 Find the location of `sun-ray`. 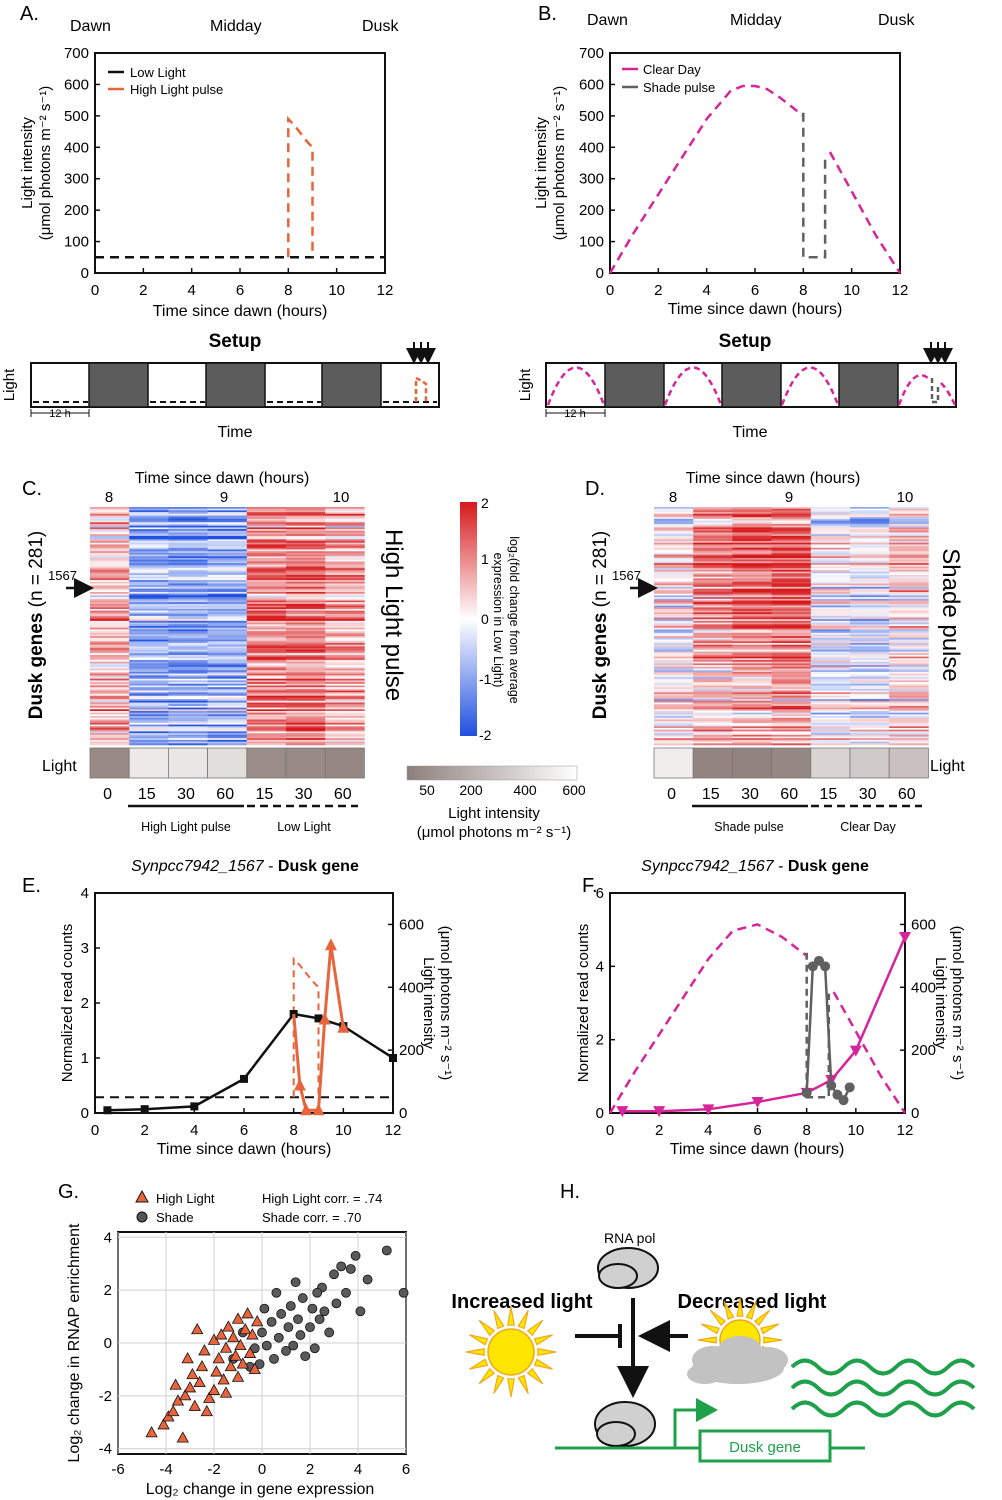

sun-ray is located at coordinates (499, 1384).